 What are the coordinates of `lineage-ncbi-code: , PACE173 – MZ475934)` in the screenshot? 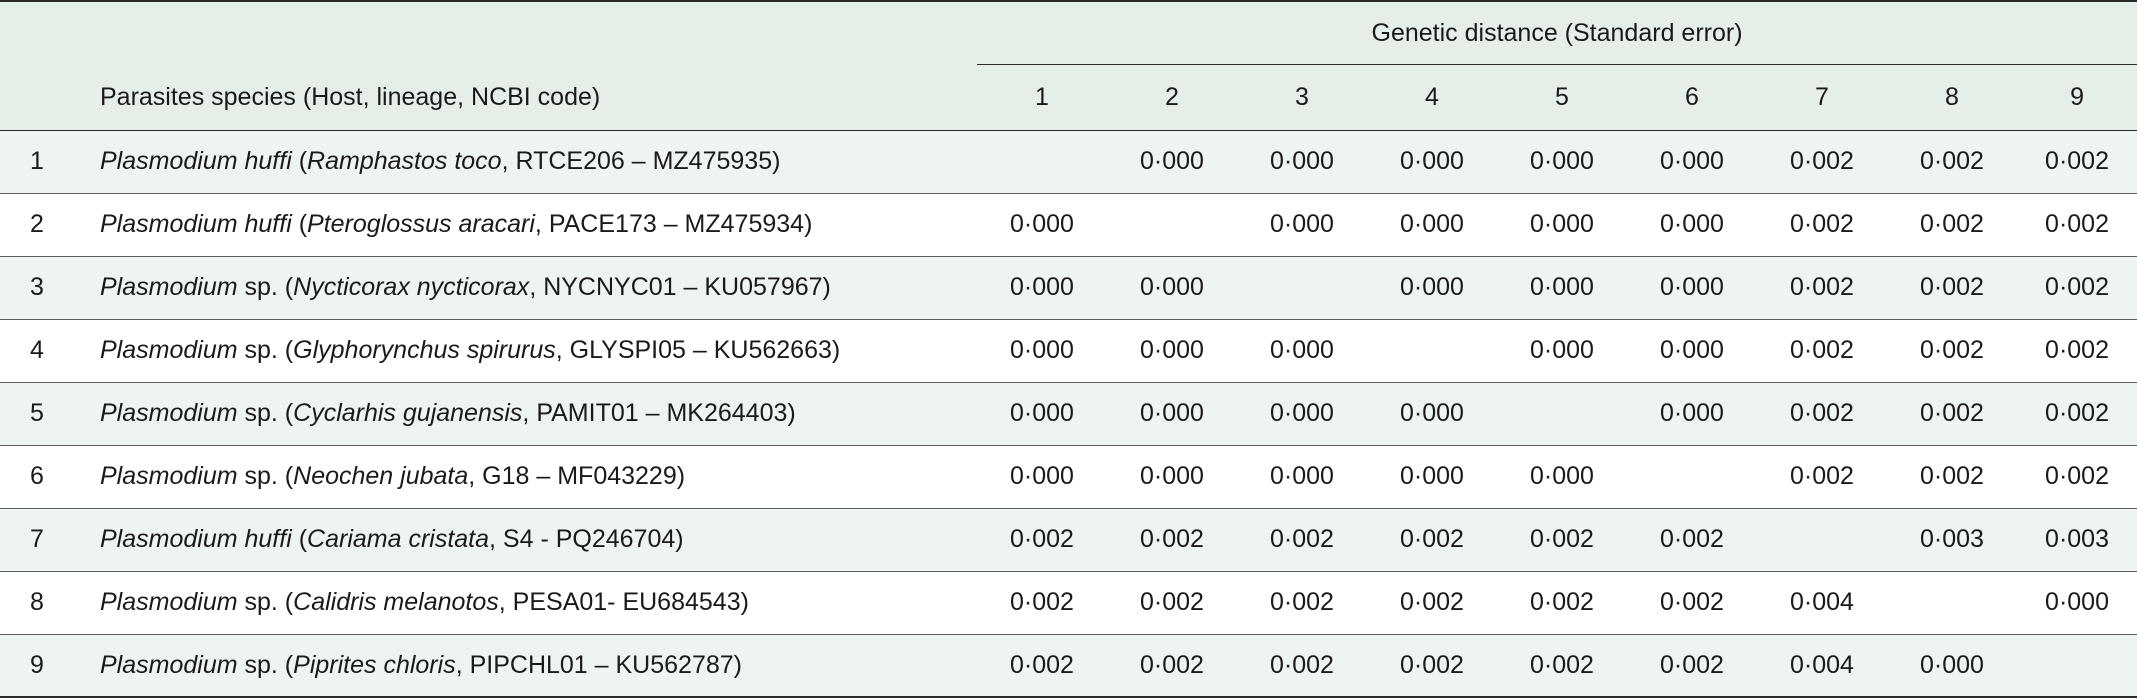 It's located at (673, 224).